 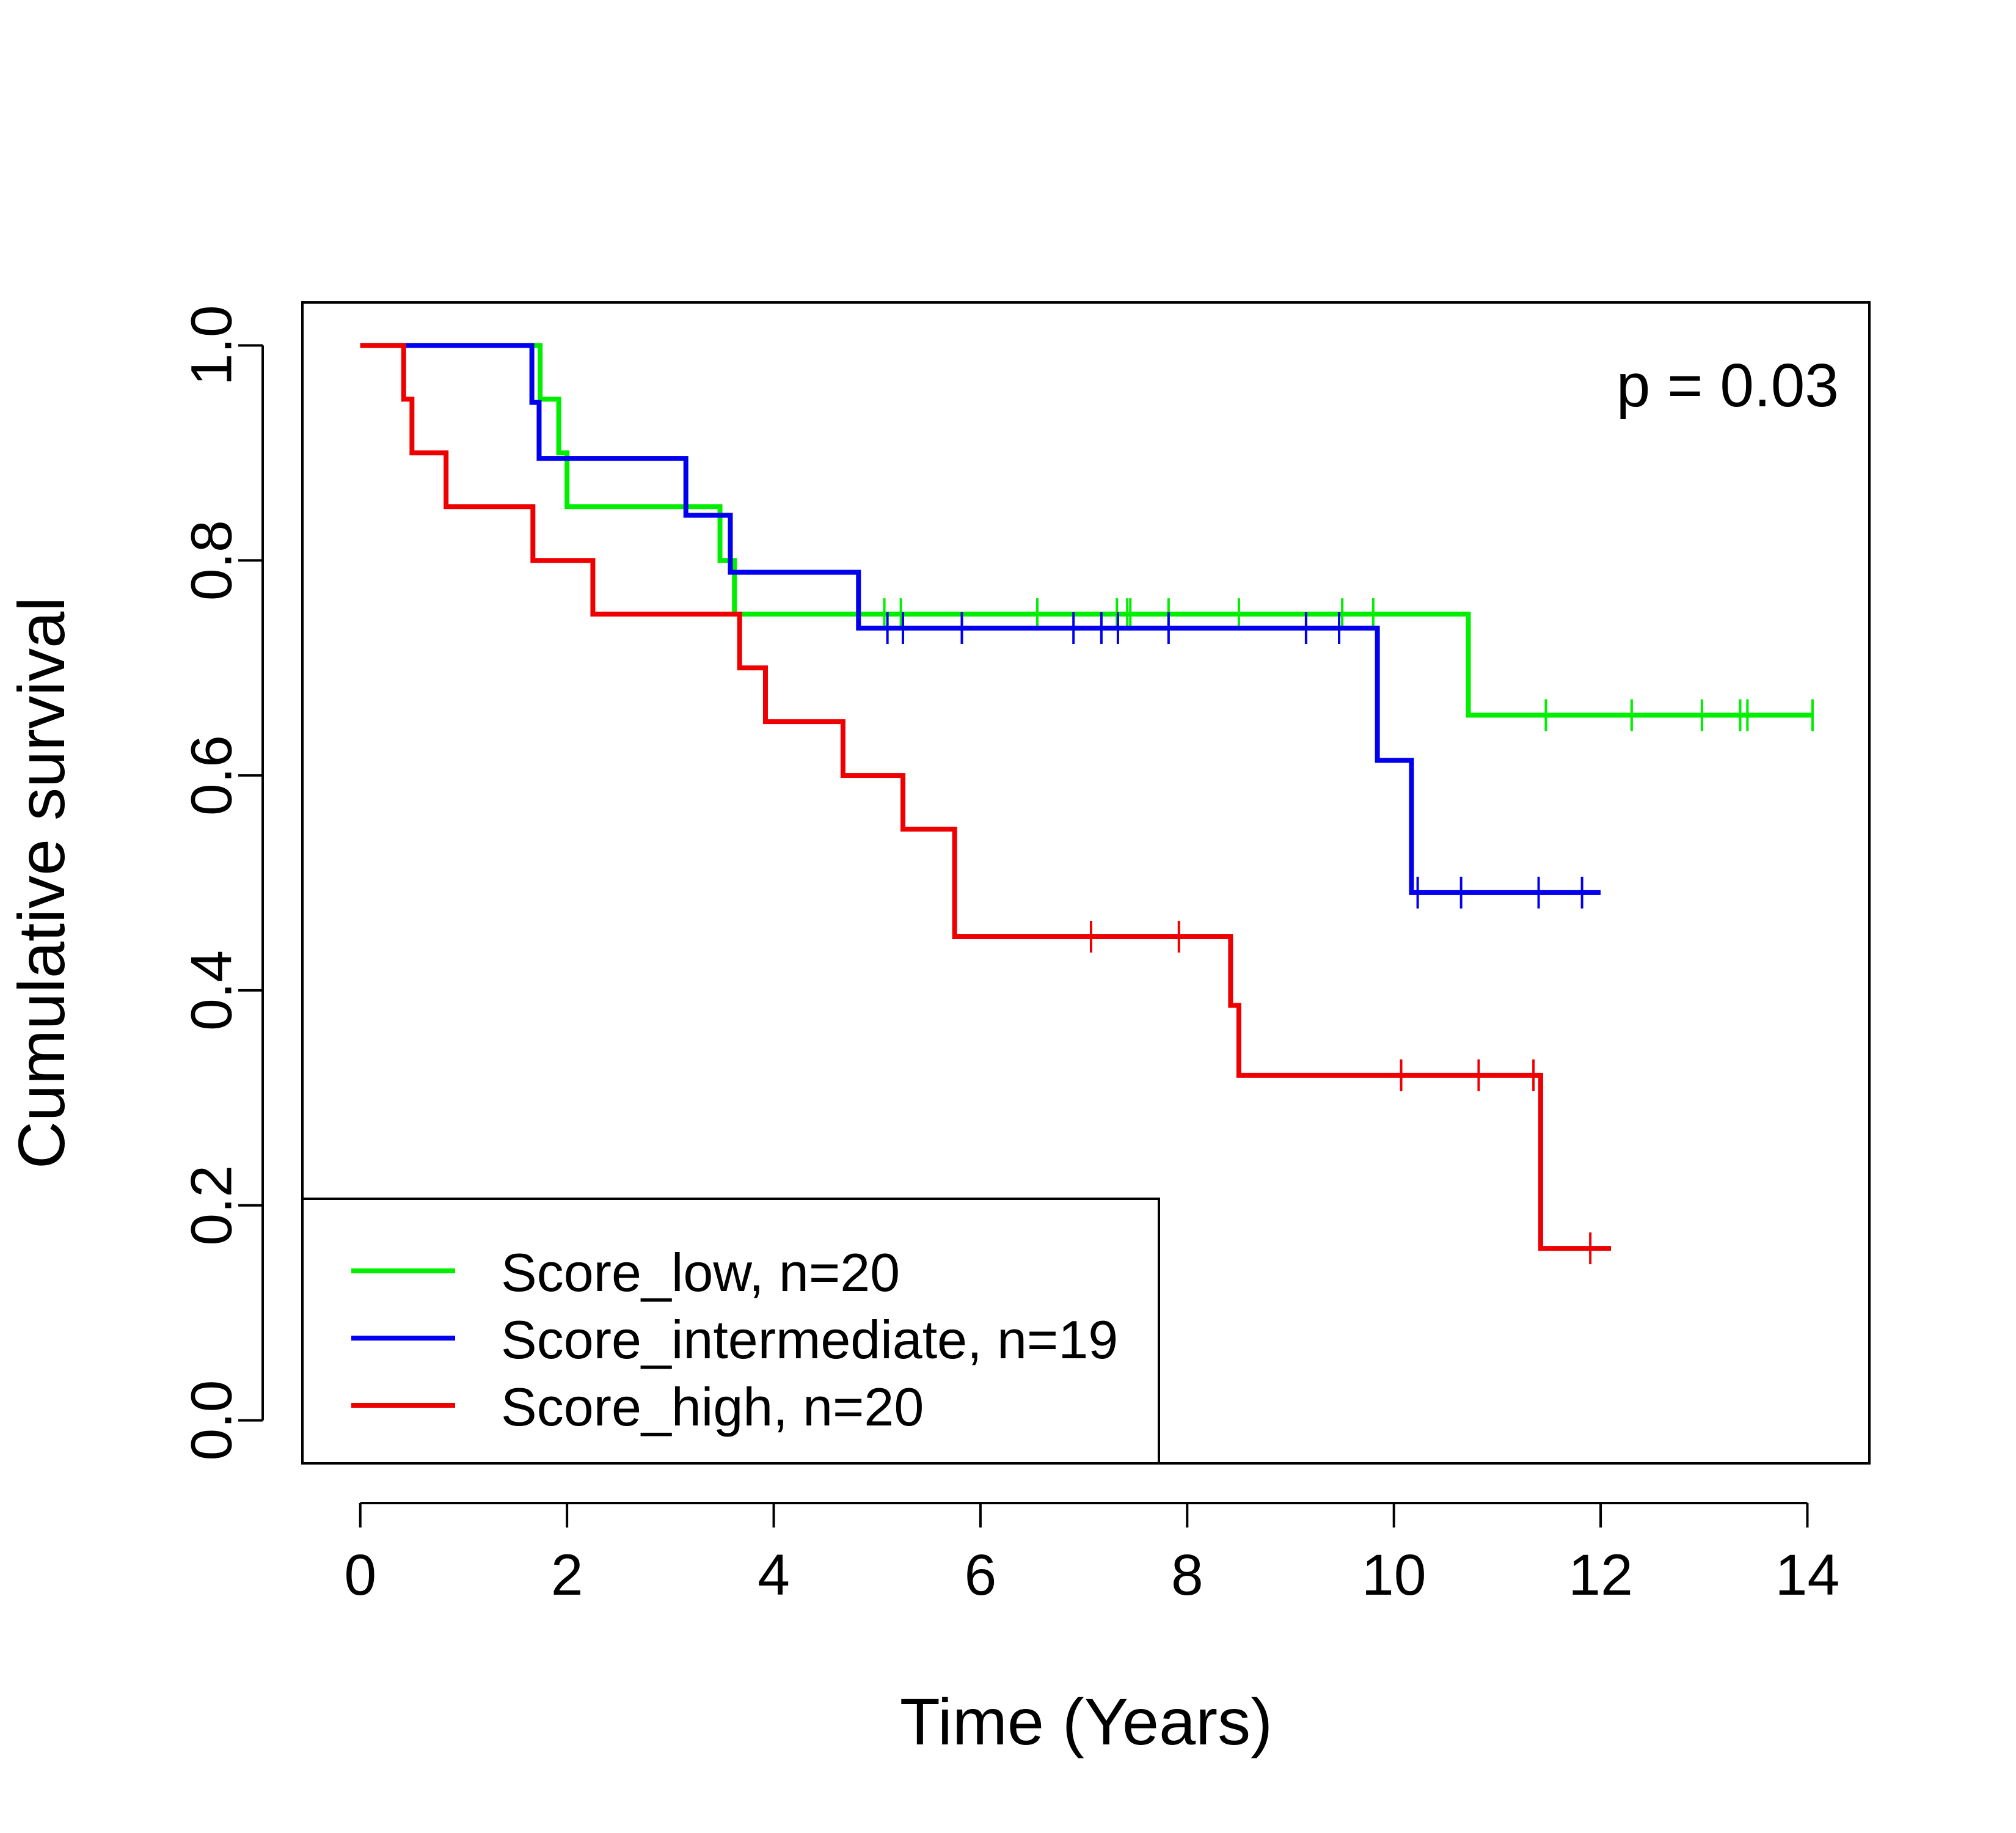 I want to click on y-axis-label: Cumulative survival, so click(x=41, y=883).